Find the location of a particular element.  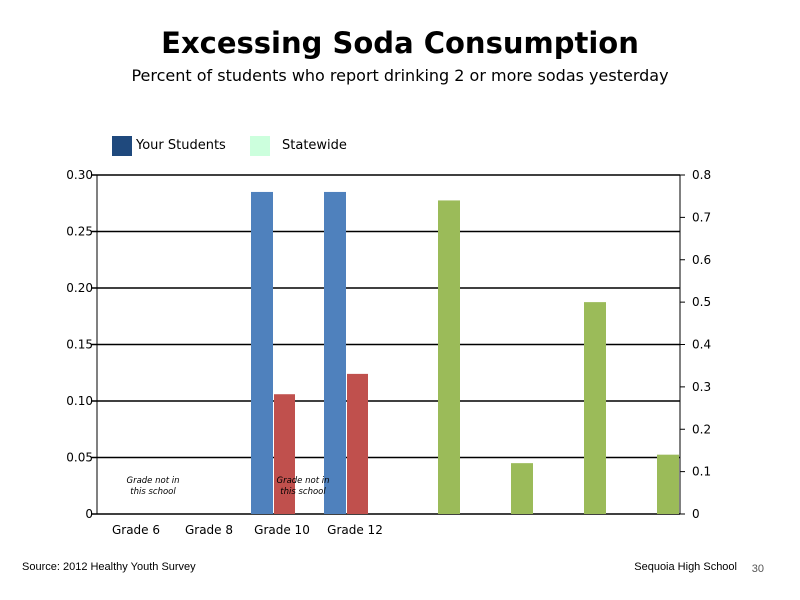

right-tick-label: 0.6 is located at coordinates (701, 260).